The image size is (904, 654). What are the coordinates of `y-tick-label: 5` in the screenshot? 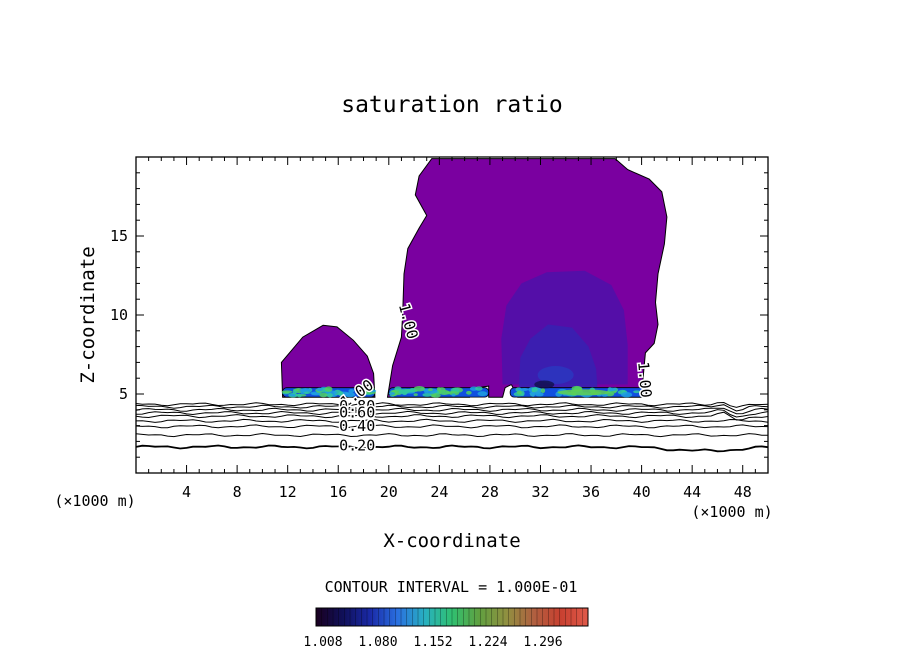 It's located at (123, 394).